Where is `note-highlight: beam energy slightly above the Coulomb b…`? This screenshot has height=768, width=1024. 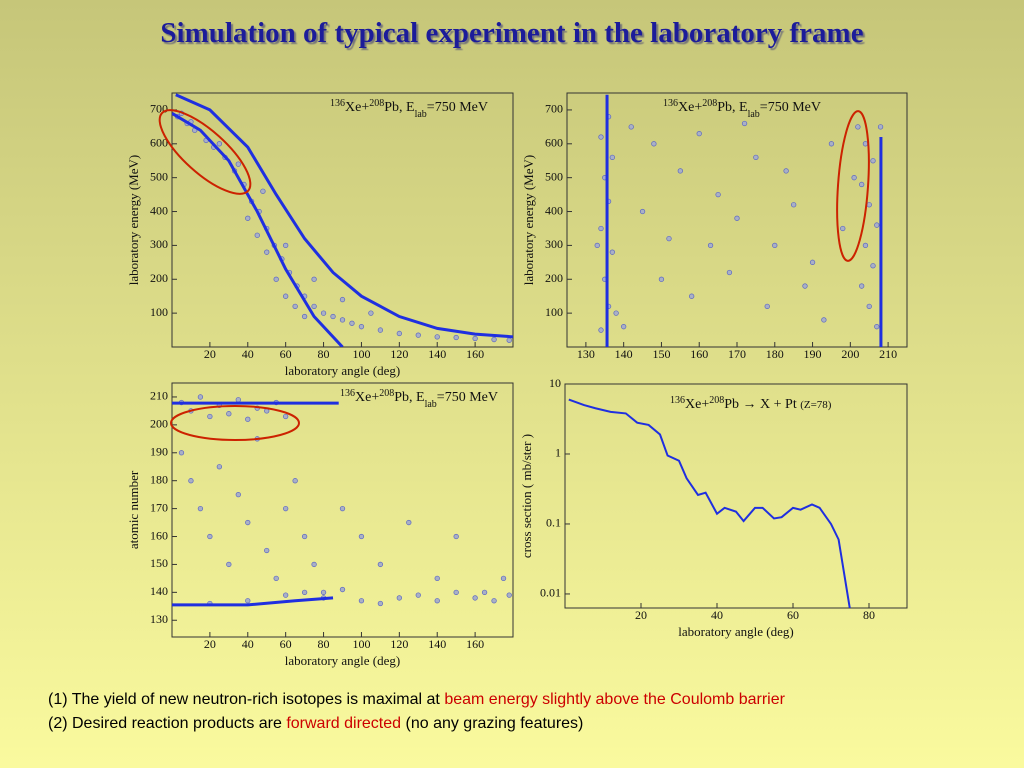 note-highlight: beam energy slightly above the Coulomb b… is located at coordinates (614, 699).